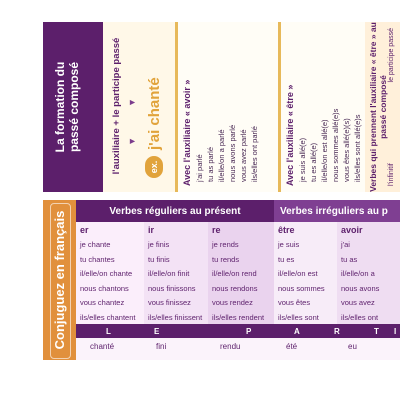 The image size is (400, 400). I want to click on column-head: avoir, so click(352, 230).